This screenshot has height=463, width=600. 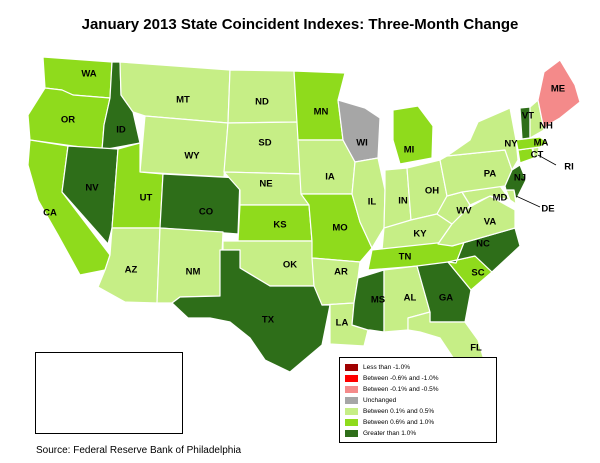 I want to click on legend-label: Between -0.6% and -1.0%, so click(x=401, y=378).